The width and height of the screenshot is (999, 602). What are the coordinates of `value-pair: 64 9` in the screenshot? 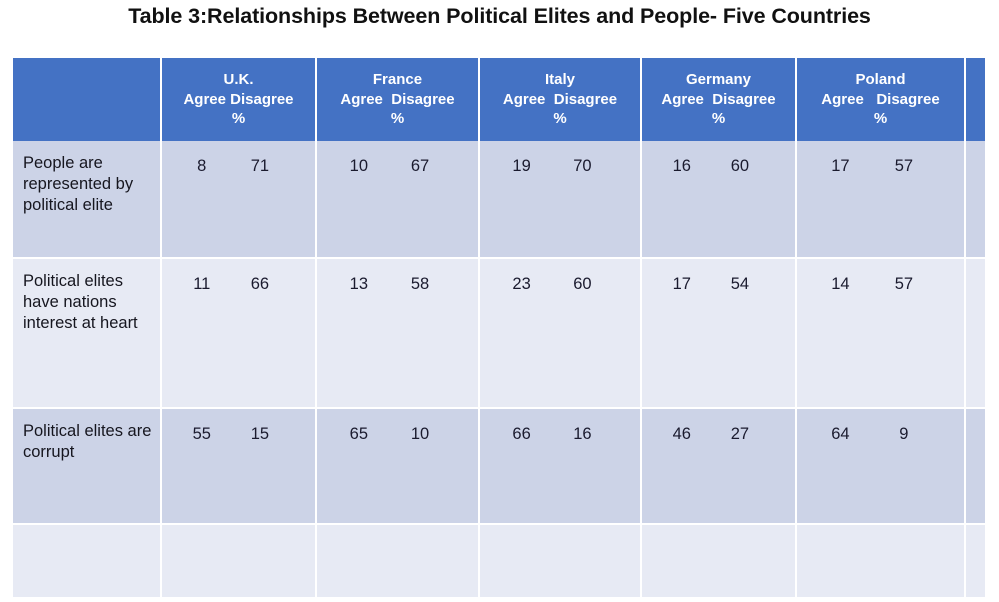 It's located at (880, 436).